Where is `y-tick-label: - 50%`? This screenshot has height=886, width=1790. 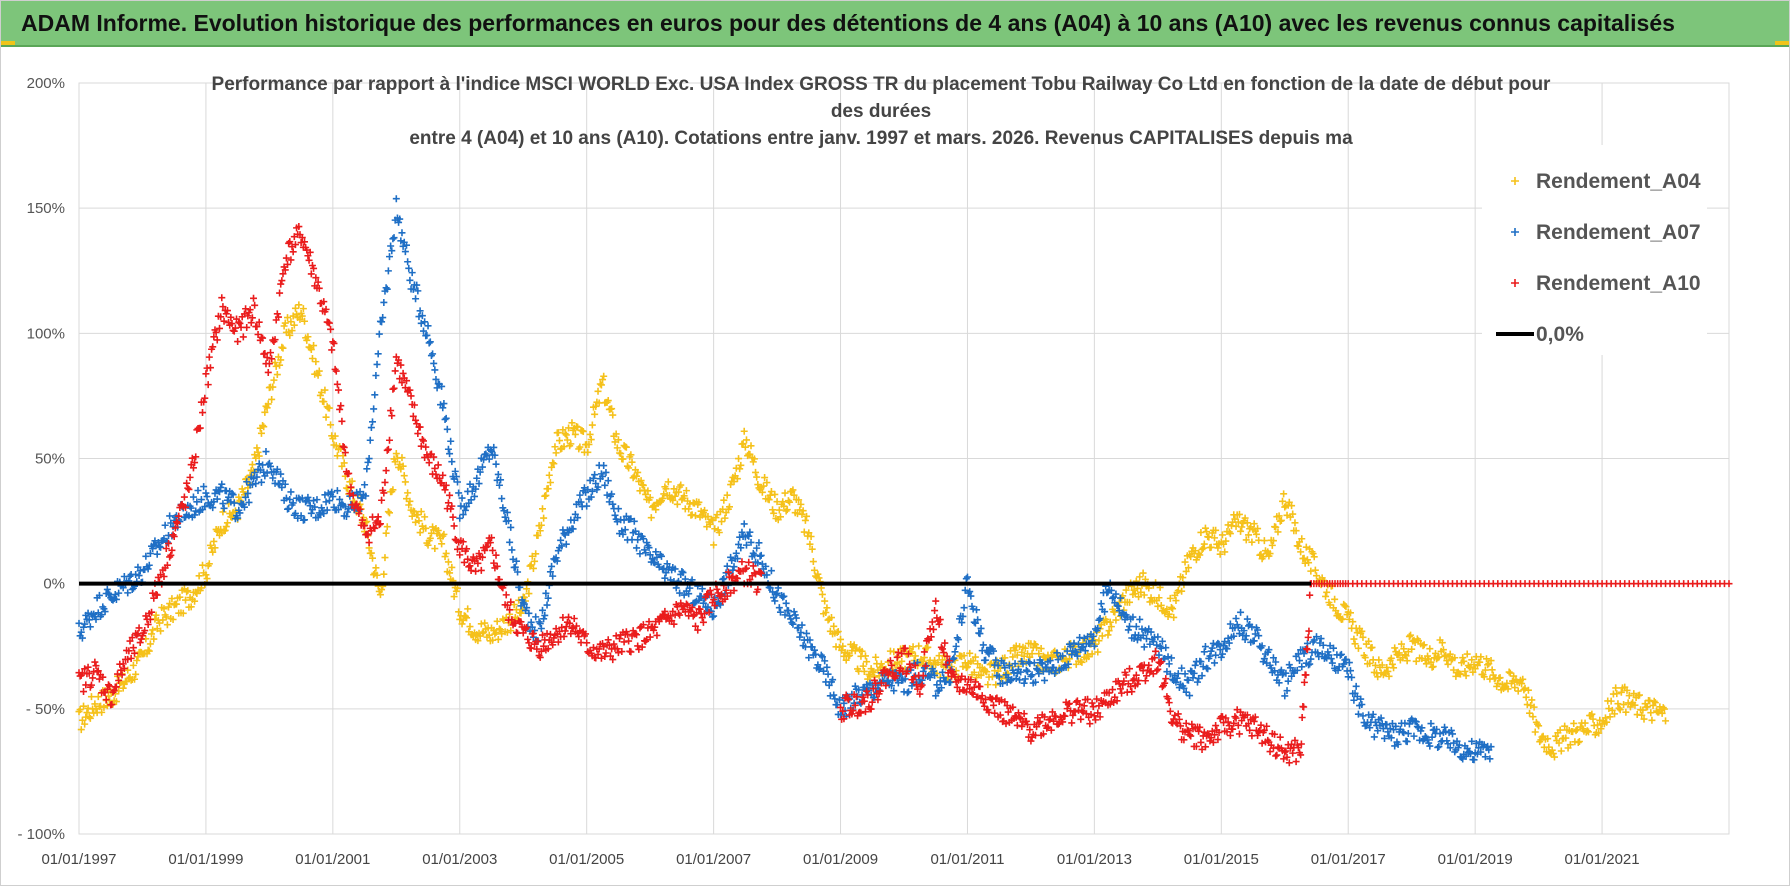
y-tick-label: - 50% is located at coordinates (45, 709).